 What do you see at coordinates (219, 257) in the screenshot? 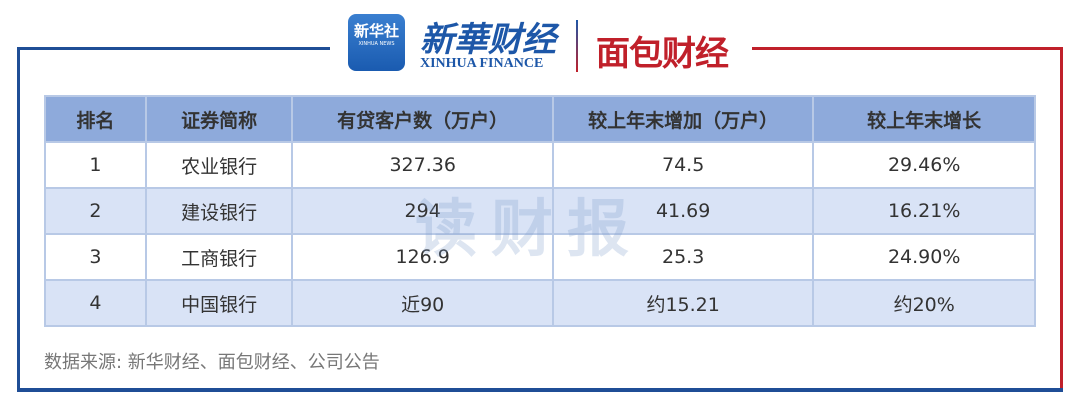
I see `cell-name: 工商银行` at bounding box center [219, 257].